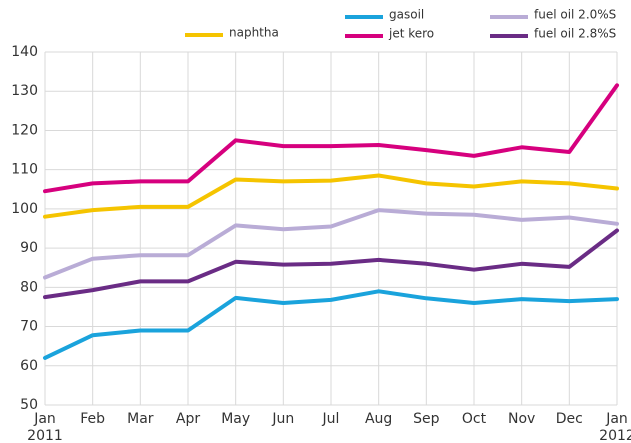  I want to click on y-tick-label: 80, so click(29, 287).